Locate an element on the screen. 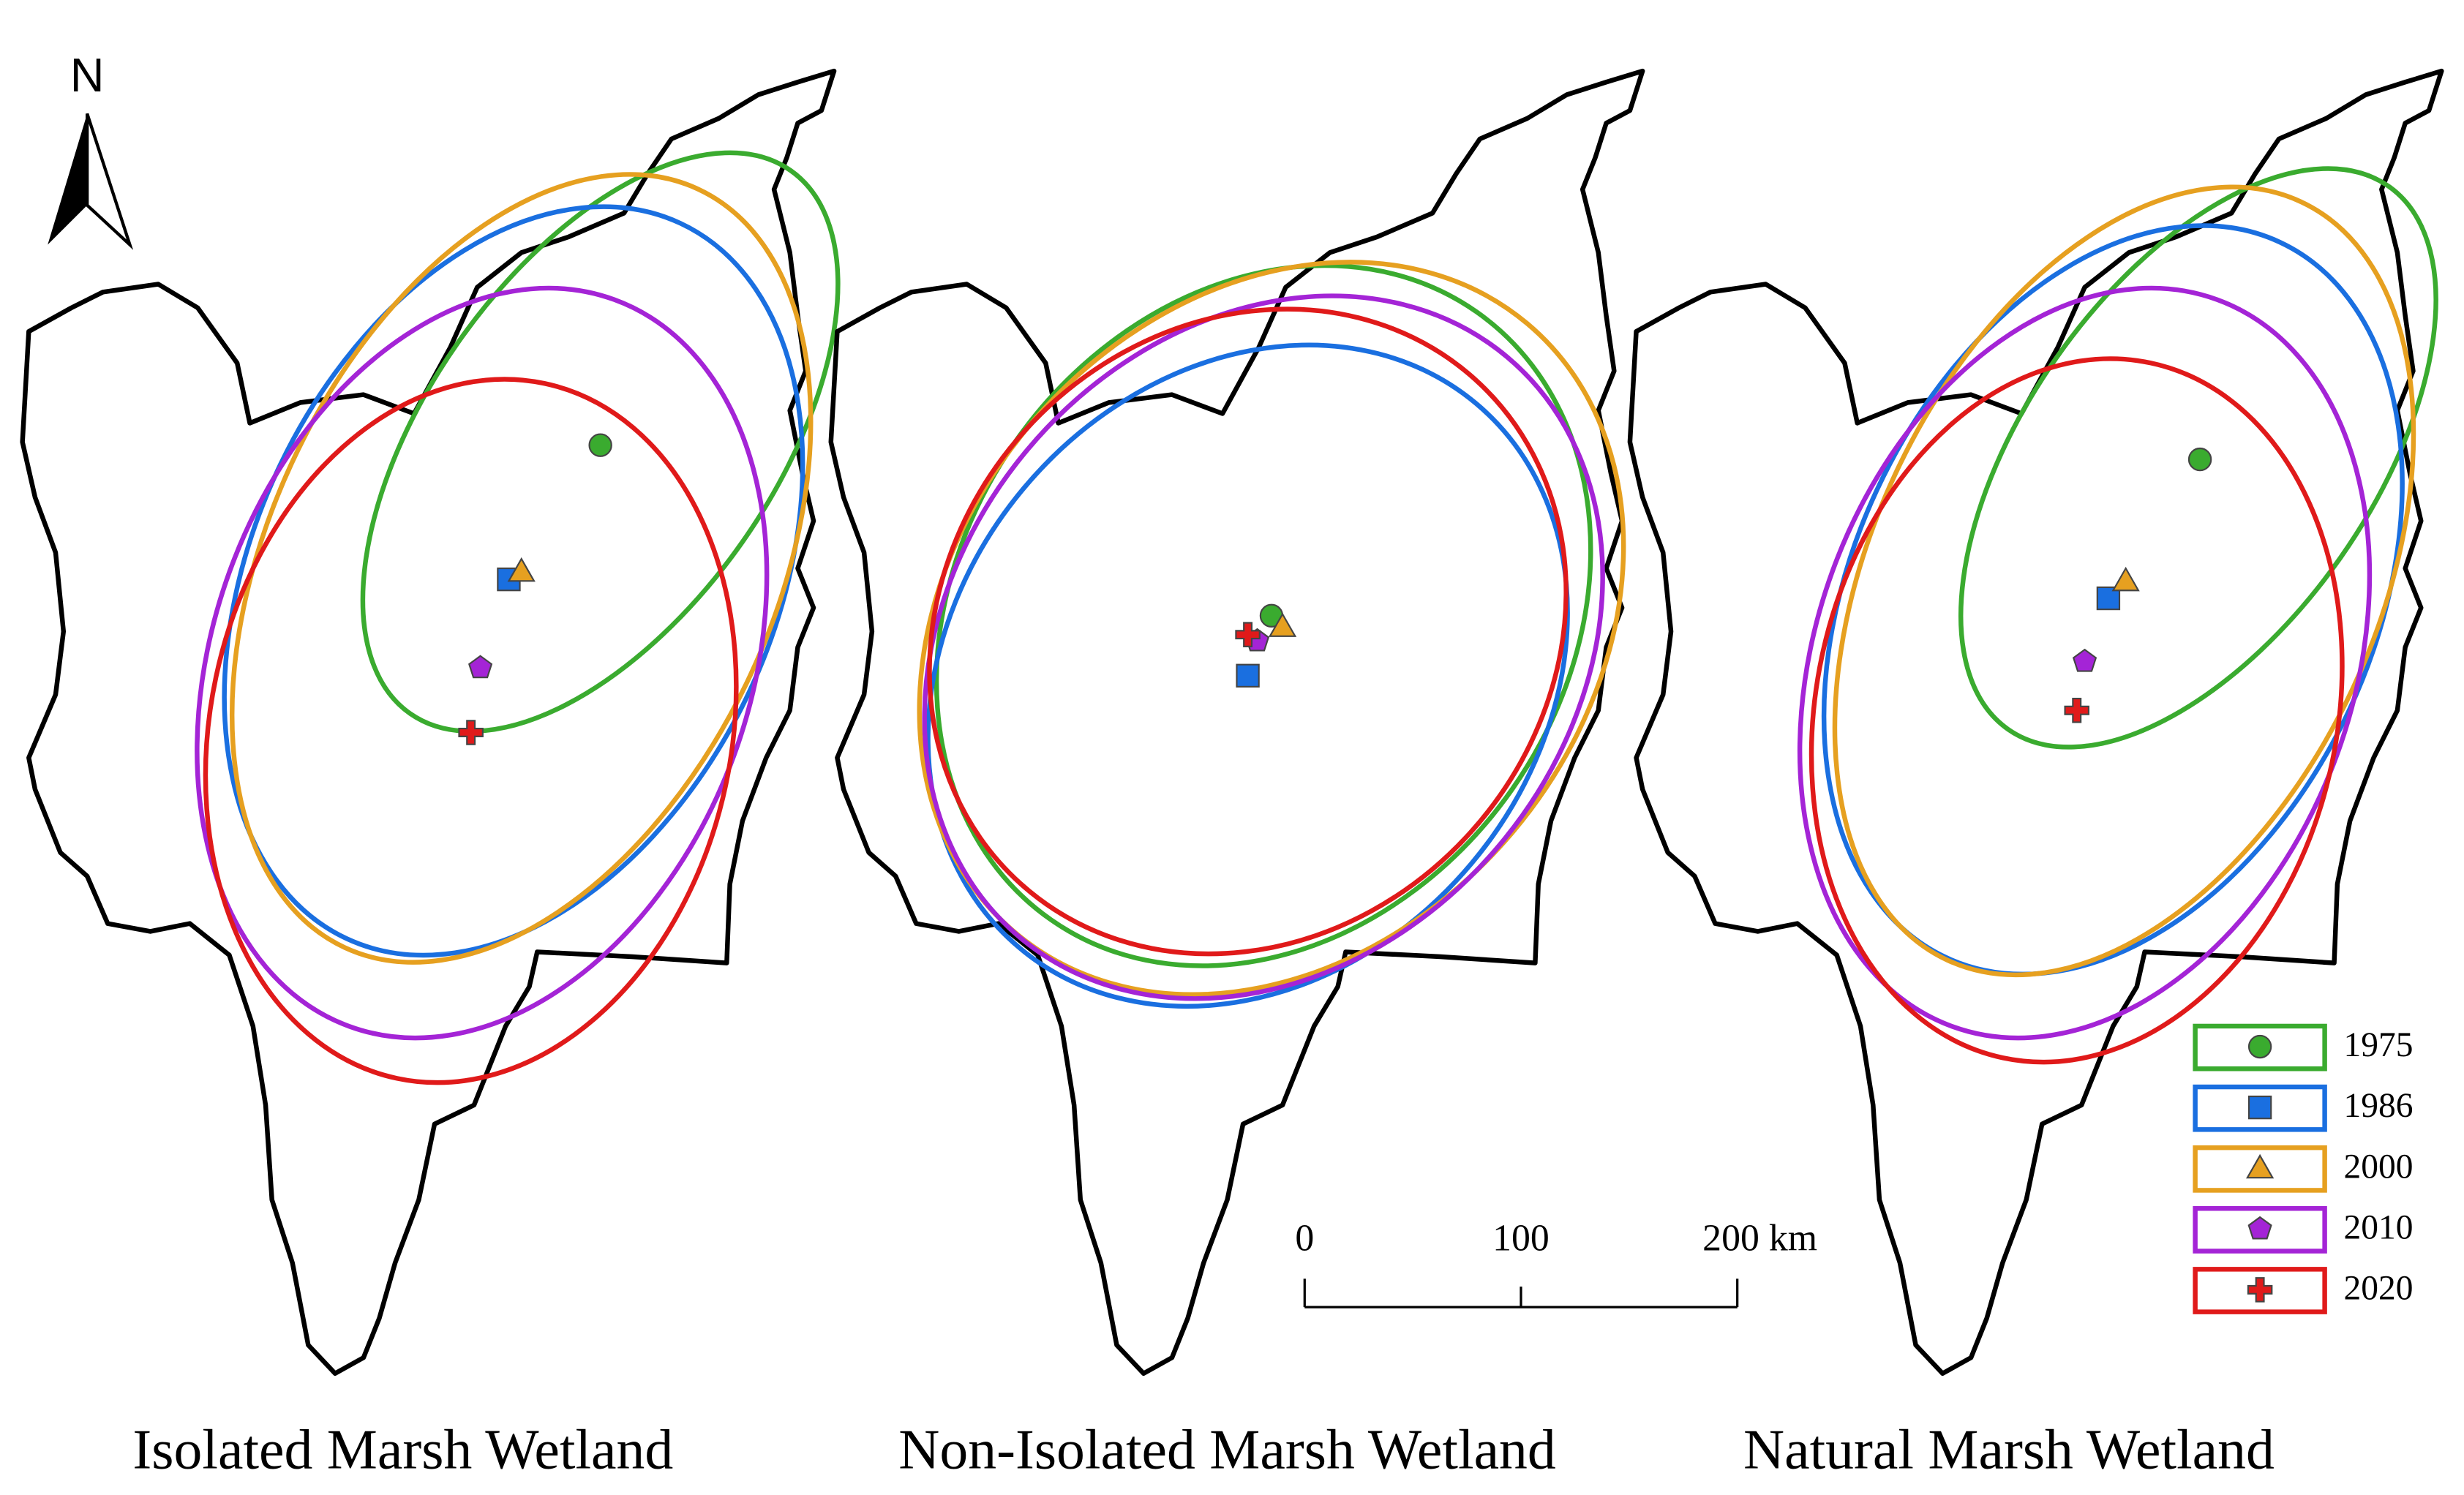 The image size is (2464, 1495). scale-label: 100 is located at coordinates (1521, 1238).